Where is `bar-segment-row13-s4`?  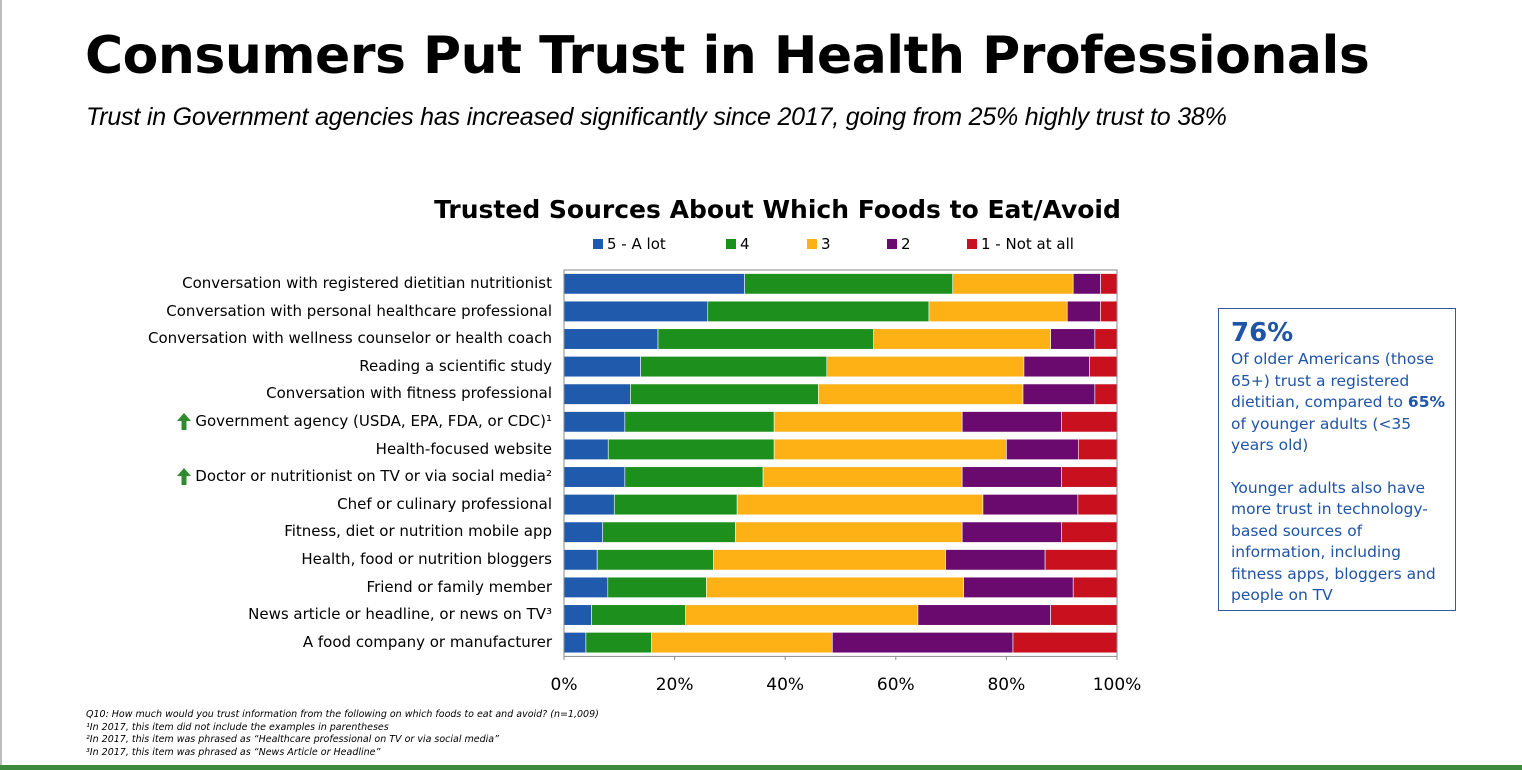
bar-segment-row13-s4 is located at coordinates (1065, 643).